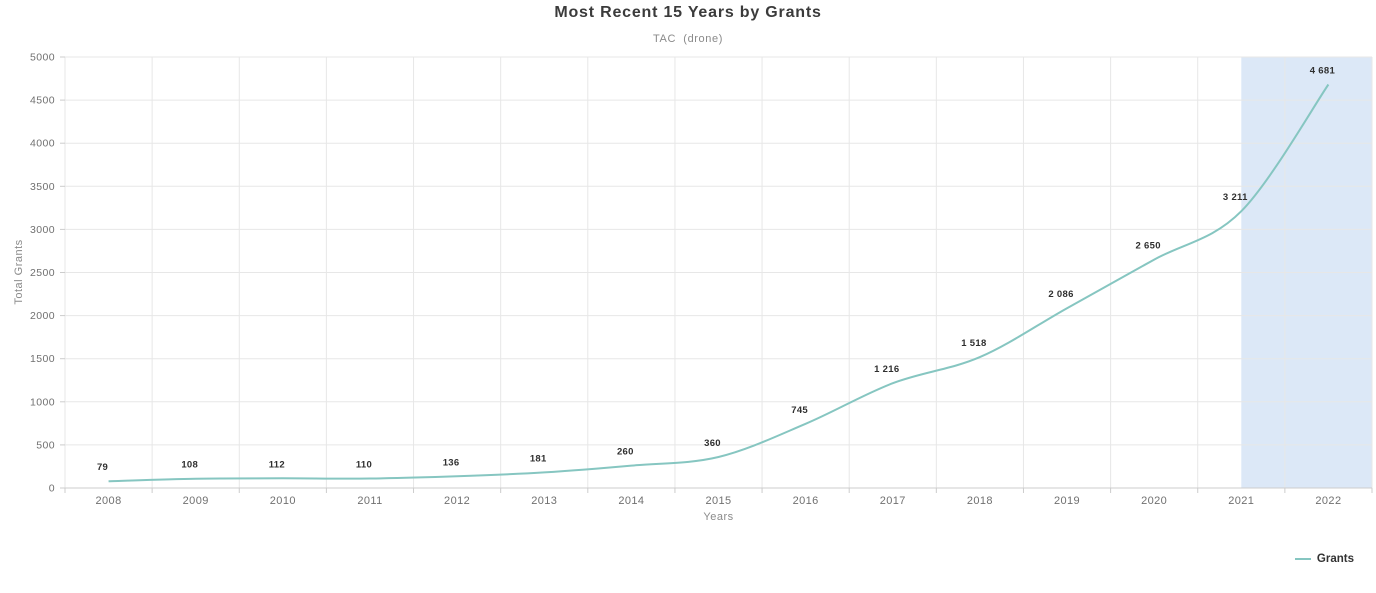 Image resolution: width=1376 pixels, height=593 pixels. I want to click on data-label: 110, so click(364, 465).